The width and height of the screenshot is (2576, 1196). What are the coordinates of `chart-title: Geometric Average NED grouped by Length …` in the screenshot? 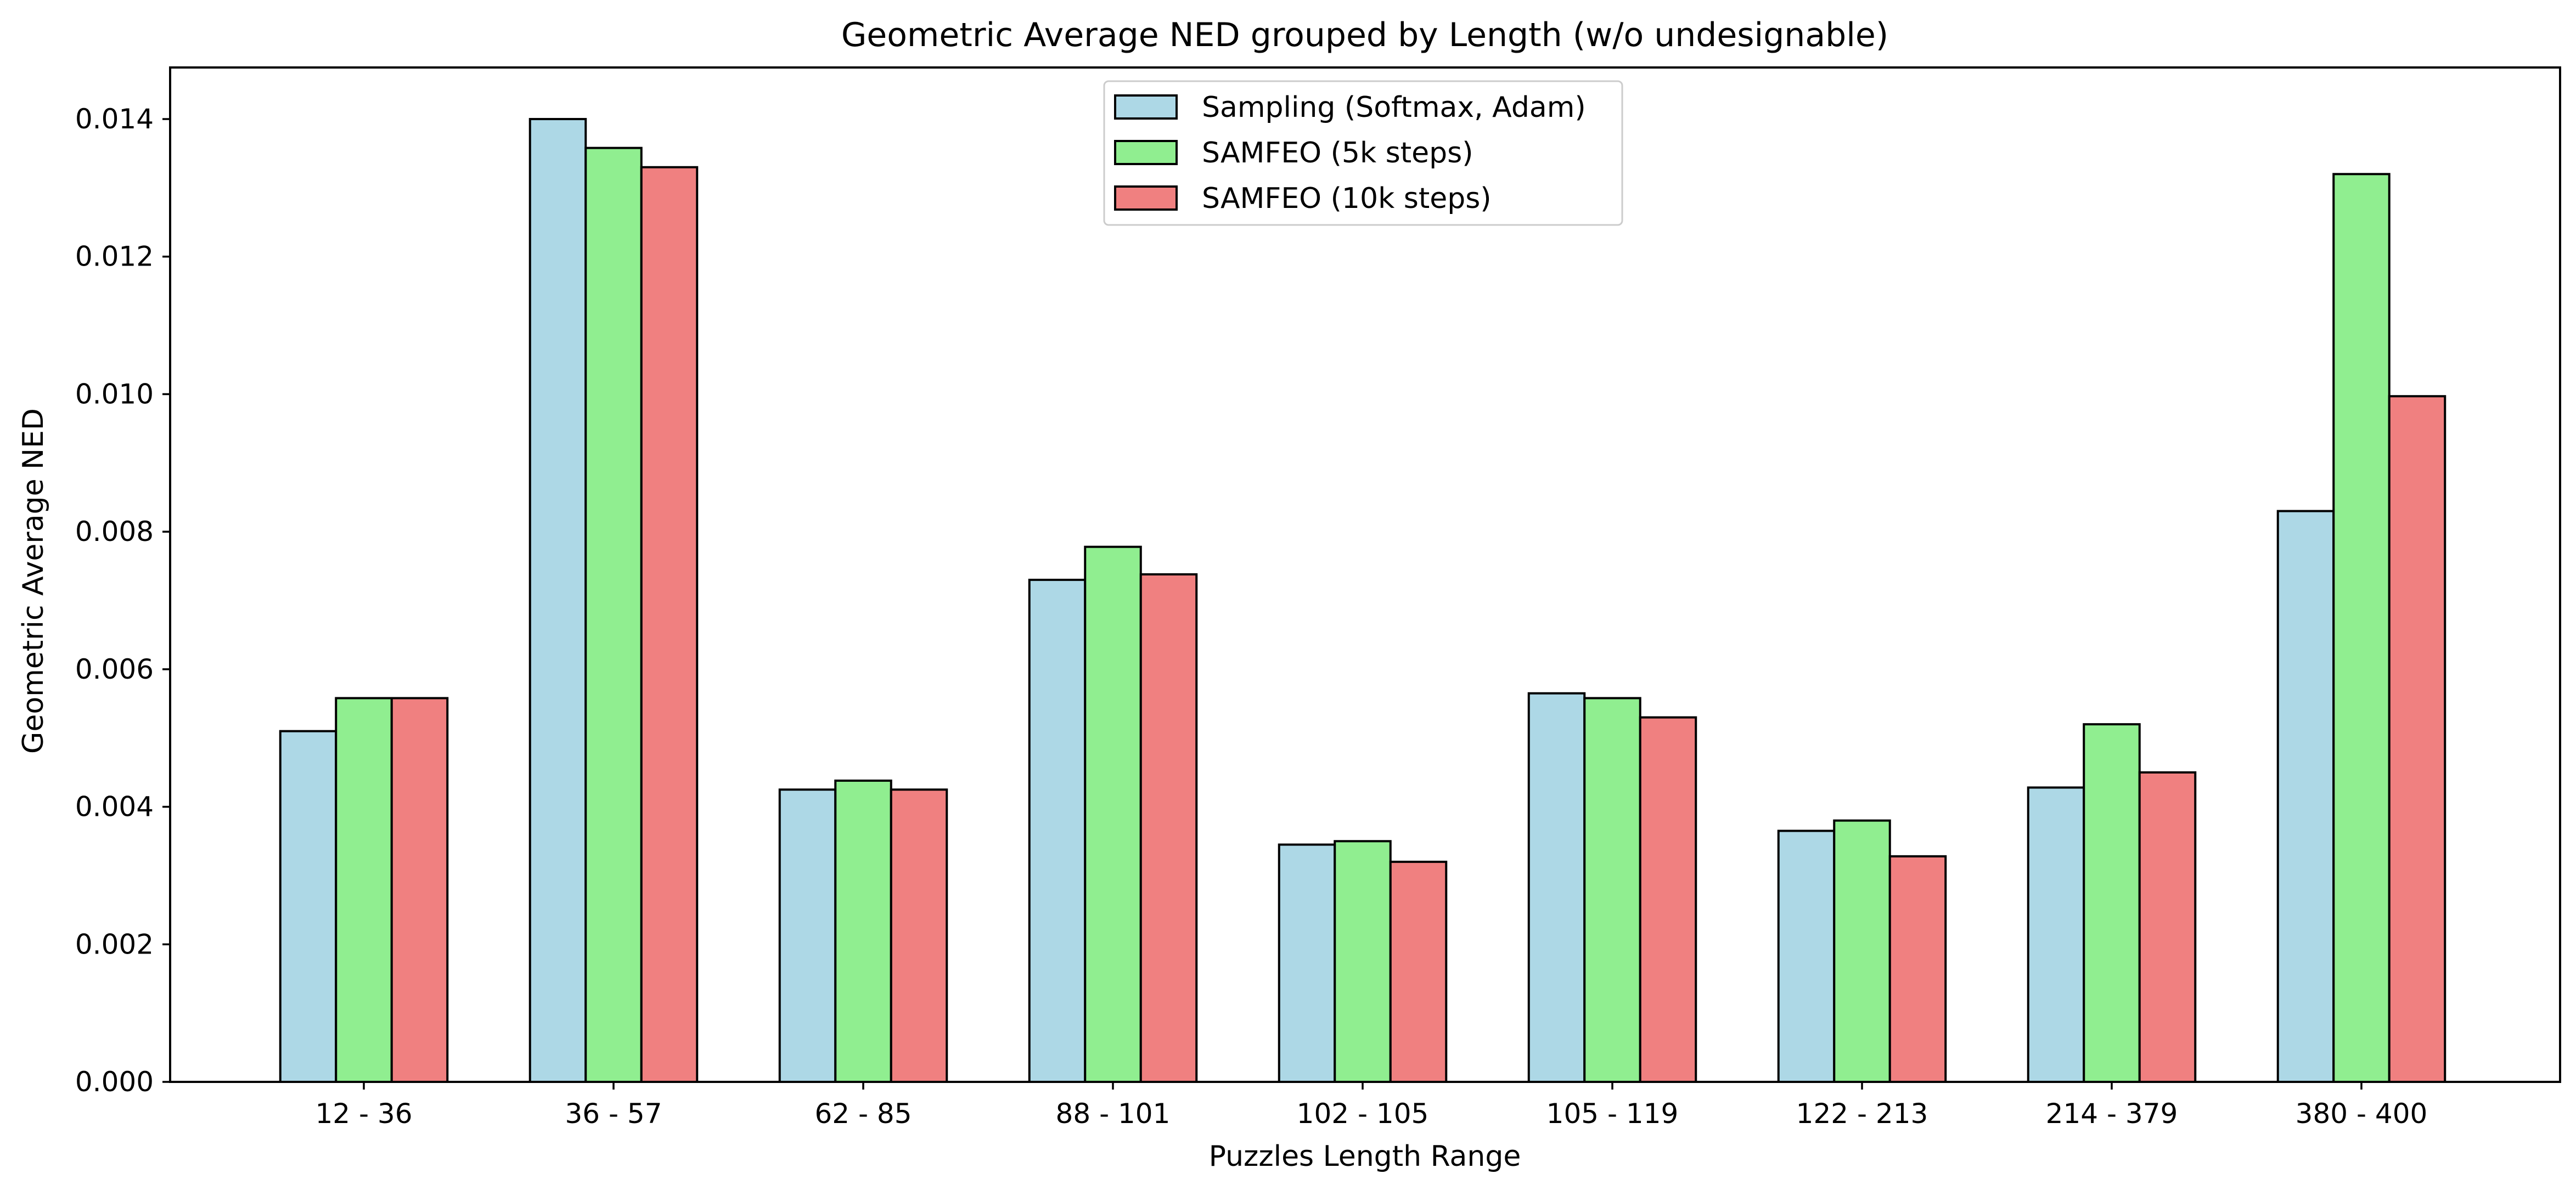 It's located at (1364, 35).